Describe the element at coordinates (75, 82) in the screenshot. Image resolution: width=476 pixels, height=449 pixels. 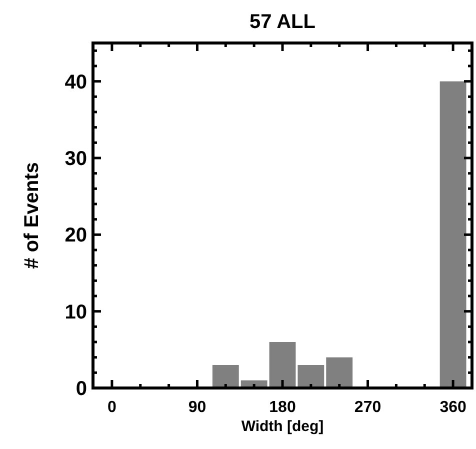
I see `y-tick-label: 40` at that location.